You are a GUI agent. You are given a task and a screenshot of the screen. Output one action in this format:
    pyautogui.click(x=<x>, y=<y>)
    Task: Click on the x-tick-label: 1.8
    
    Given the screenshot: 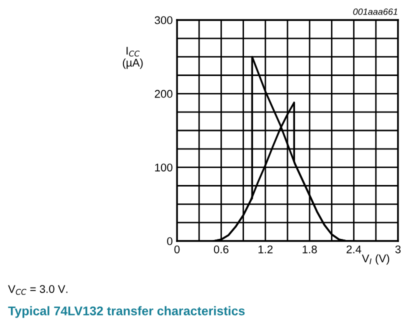 What is the action you would take?
    pyautogui.click(x=309, y=249)
    